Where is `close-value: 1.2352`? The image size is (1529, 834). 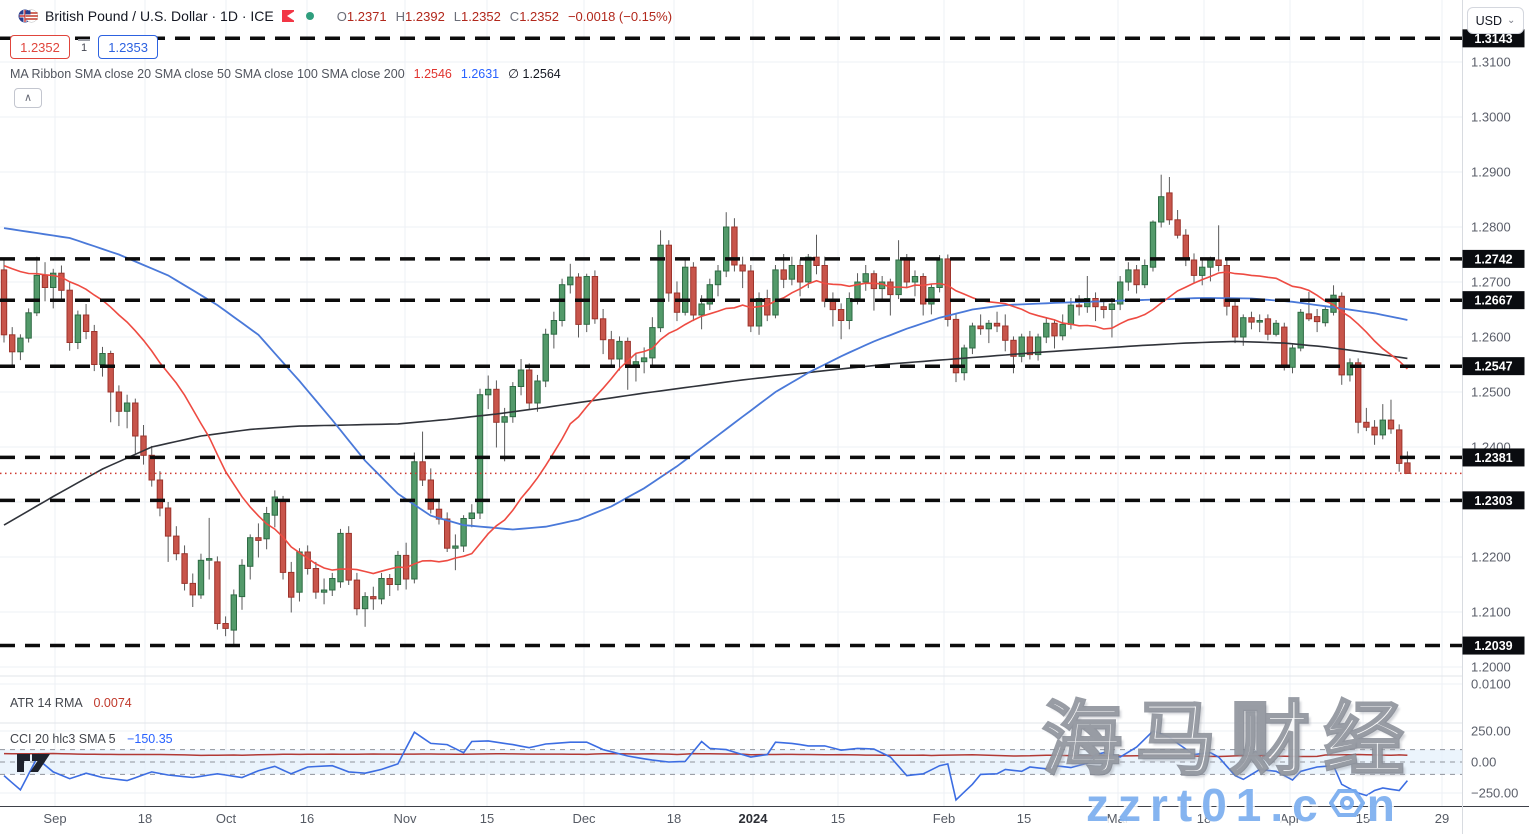
close-value: 1.2352 is located at coordinates (539, 16).